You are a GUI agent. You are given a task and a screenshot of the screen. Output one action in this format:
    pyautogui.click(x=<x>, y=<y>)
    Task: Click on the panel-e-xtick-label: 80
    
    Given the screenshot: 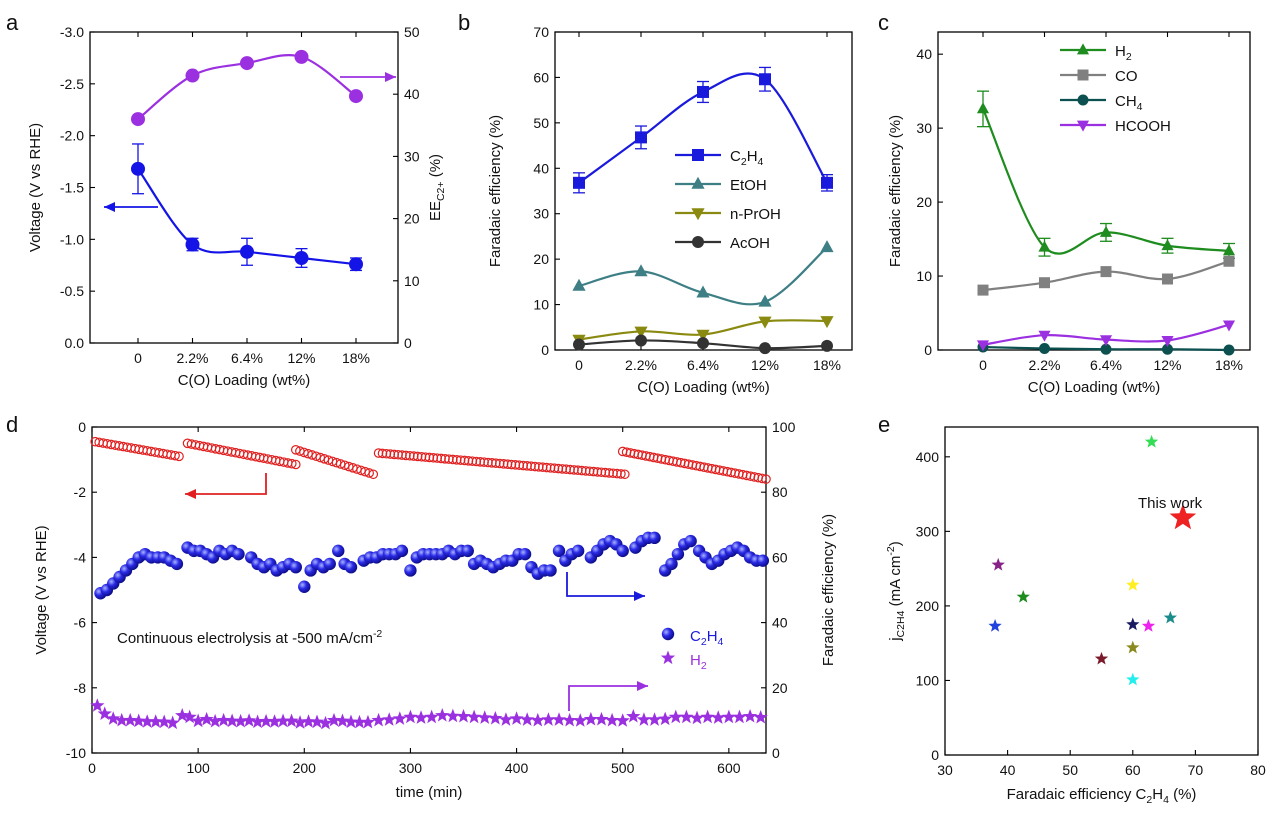 What is the action you would take?
    pyautogui.click(x=1258, y=770)
    